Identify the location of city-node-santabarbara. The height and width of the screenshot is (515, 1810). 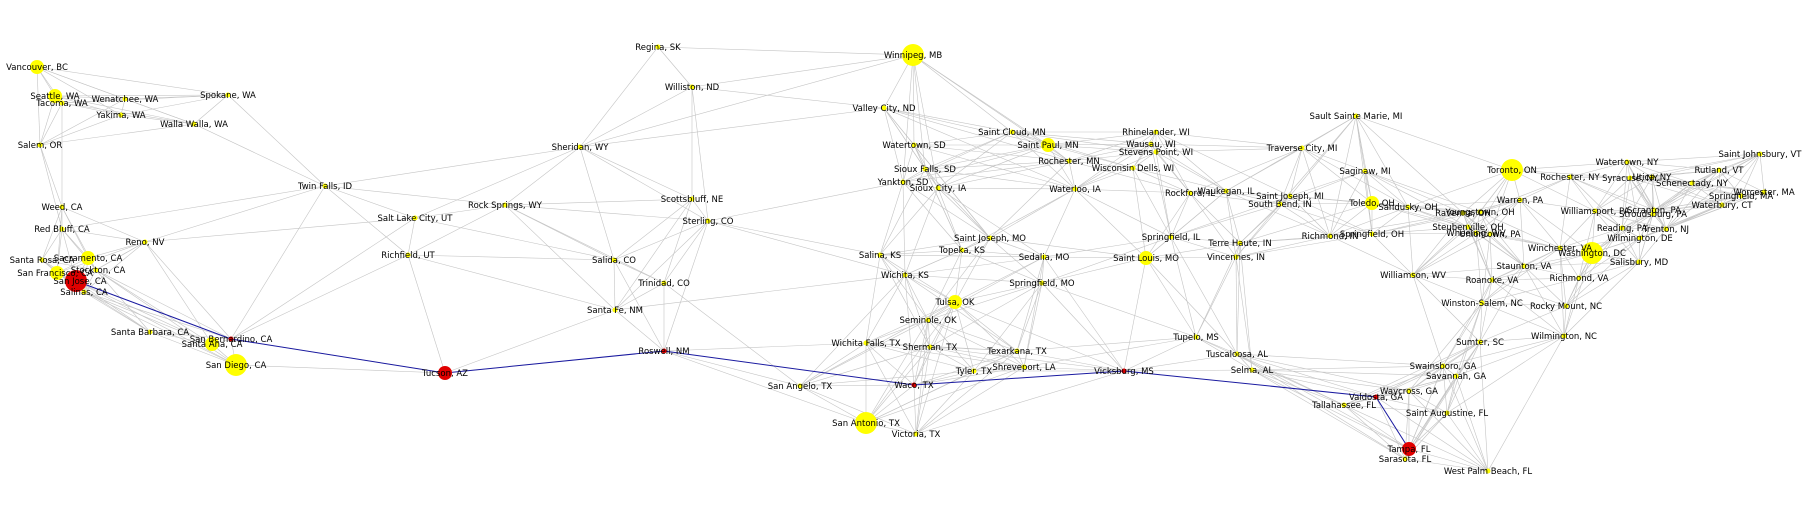
(150, 332).